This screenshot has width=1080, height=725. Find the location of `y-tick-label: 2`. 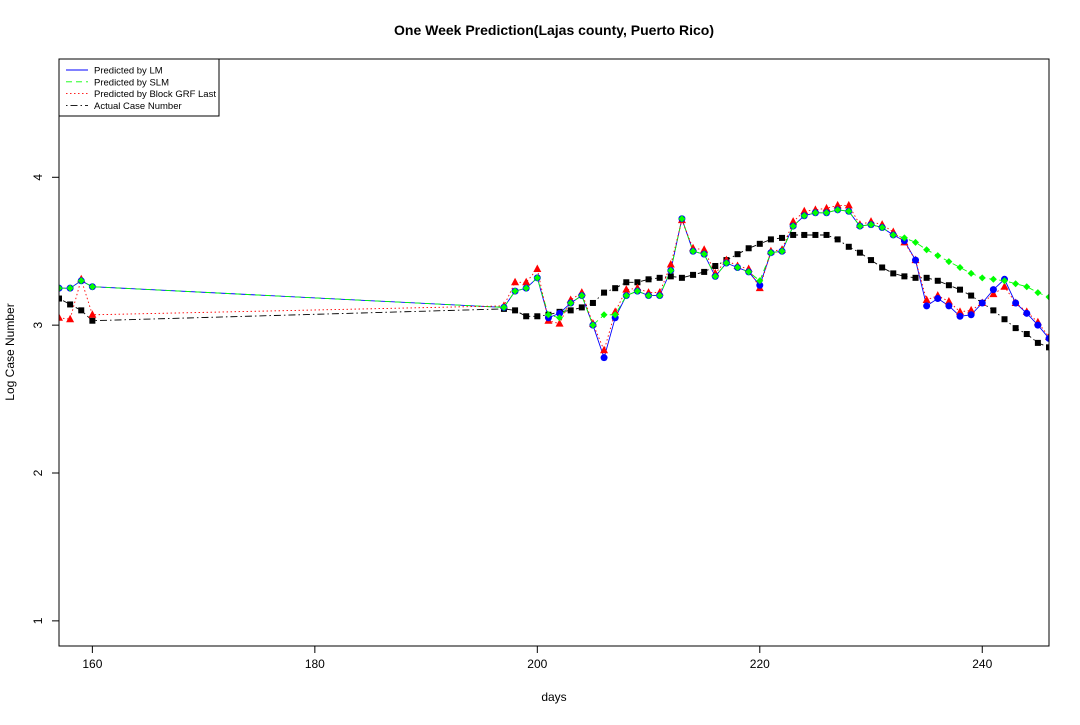

y-tick-label: 2 is located at coordinates (38, 472).